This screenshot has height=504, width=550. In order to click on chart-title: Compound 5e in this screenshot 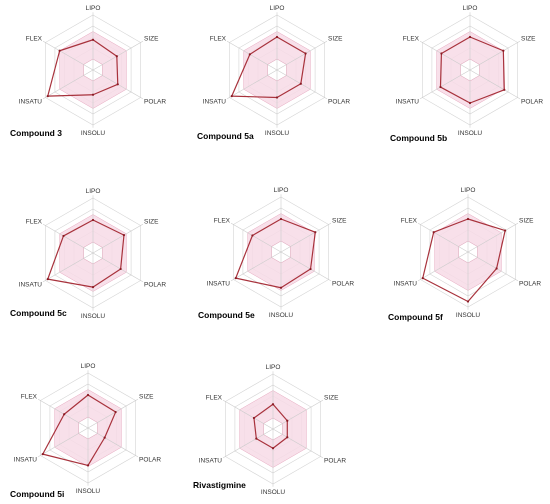, I will do `click(226, 315)`.